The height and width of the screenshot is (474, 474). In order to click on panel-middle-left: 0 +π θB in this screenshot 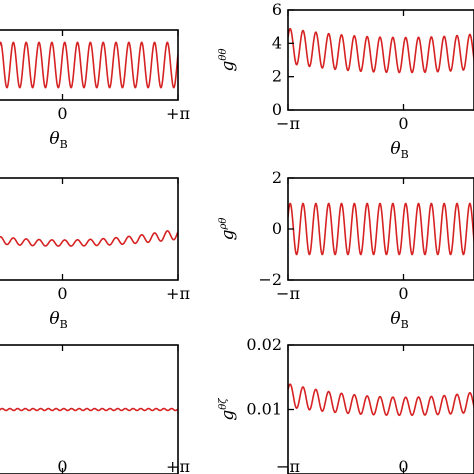, I will do `click(95, 254)`.